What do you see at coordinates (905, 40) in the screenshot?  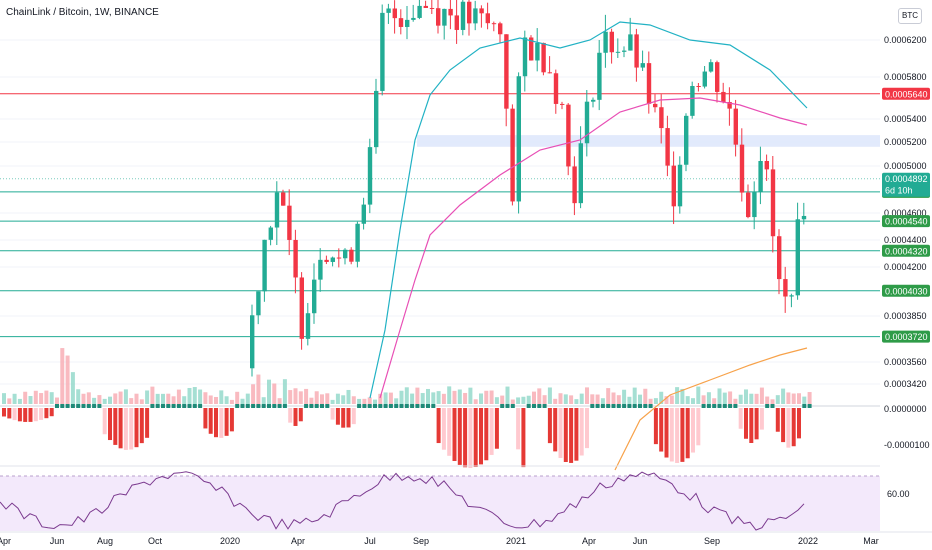 I see `price-tick-label: 0.0006200` at bounding box center [905, 40].